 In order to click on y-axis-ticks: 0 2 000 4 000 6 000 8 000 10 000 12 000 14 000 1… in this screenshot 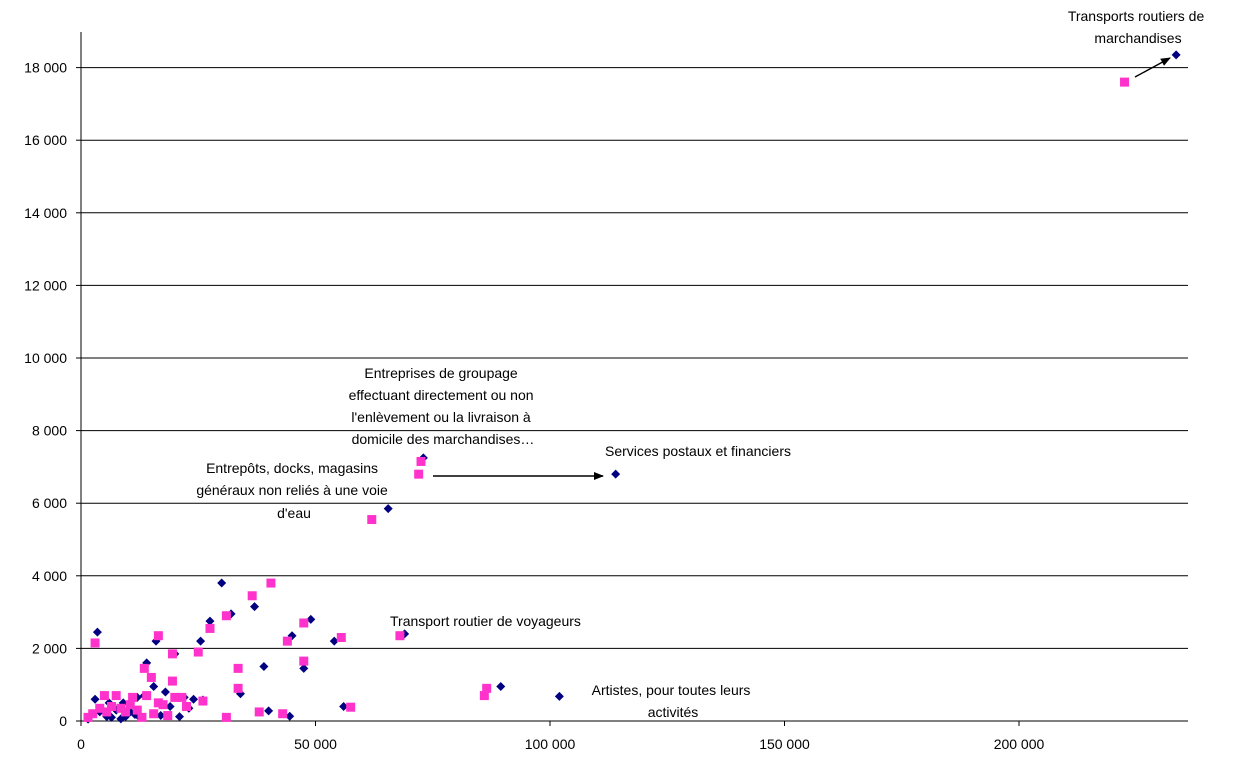, I will do `click(52, 394)`.